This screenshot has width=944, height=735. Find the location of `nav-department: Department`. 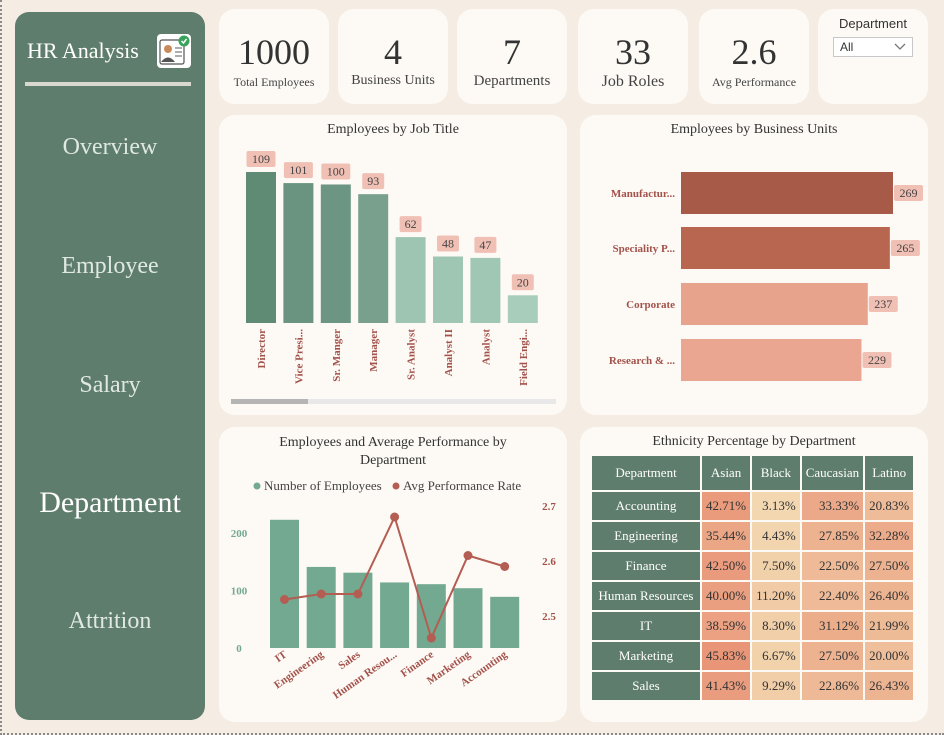

nav-department: Department is located at coordinates (110, 502).